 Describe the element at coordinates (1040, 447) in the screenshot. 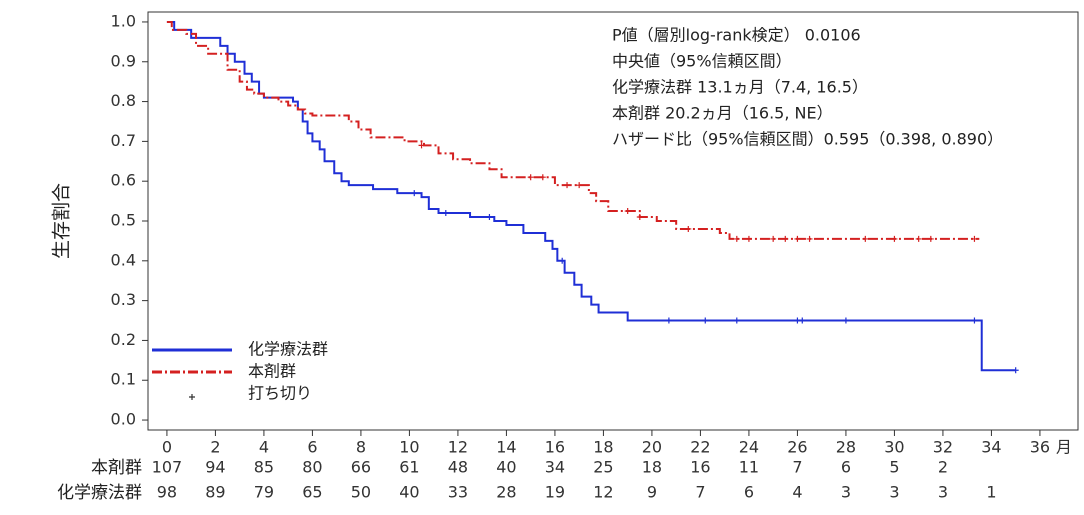

I see `x-tick-label: 36` at that location.